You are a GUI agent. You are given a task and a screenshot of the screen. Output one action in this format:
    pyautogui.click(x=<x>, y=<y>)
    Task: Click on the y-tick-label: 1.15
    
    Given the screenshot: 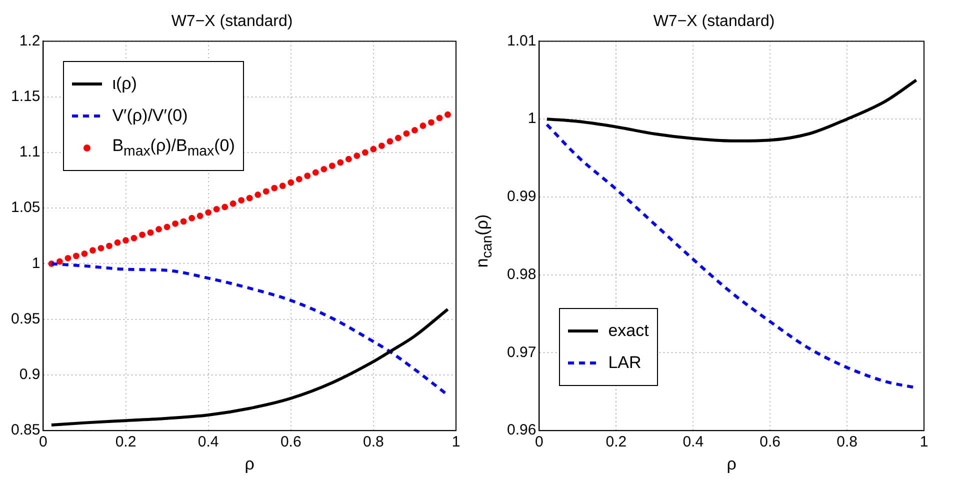 What is the action you would take?
    pyautogui.click(x=25, y=96)
    